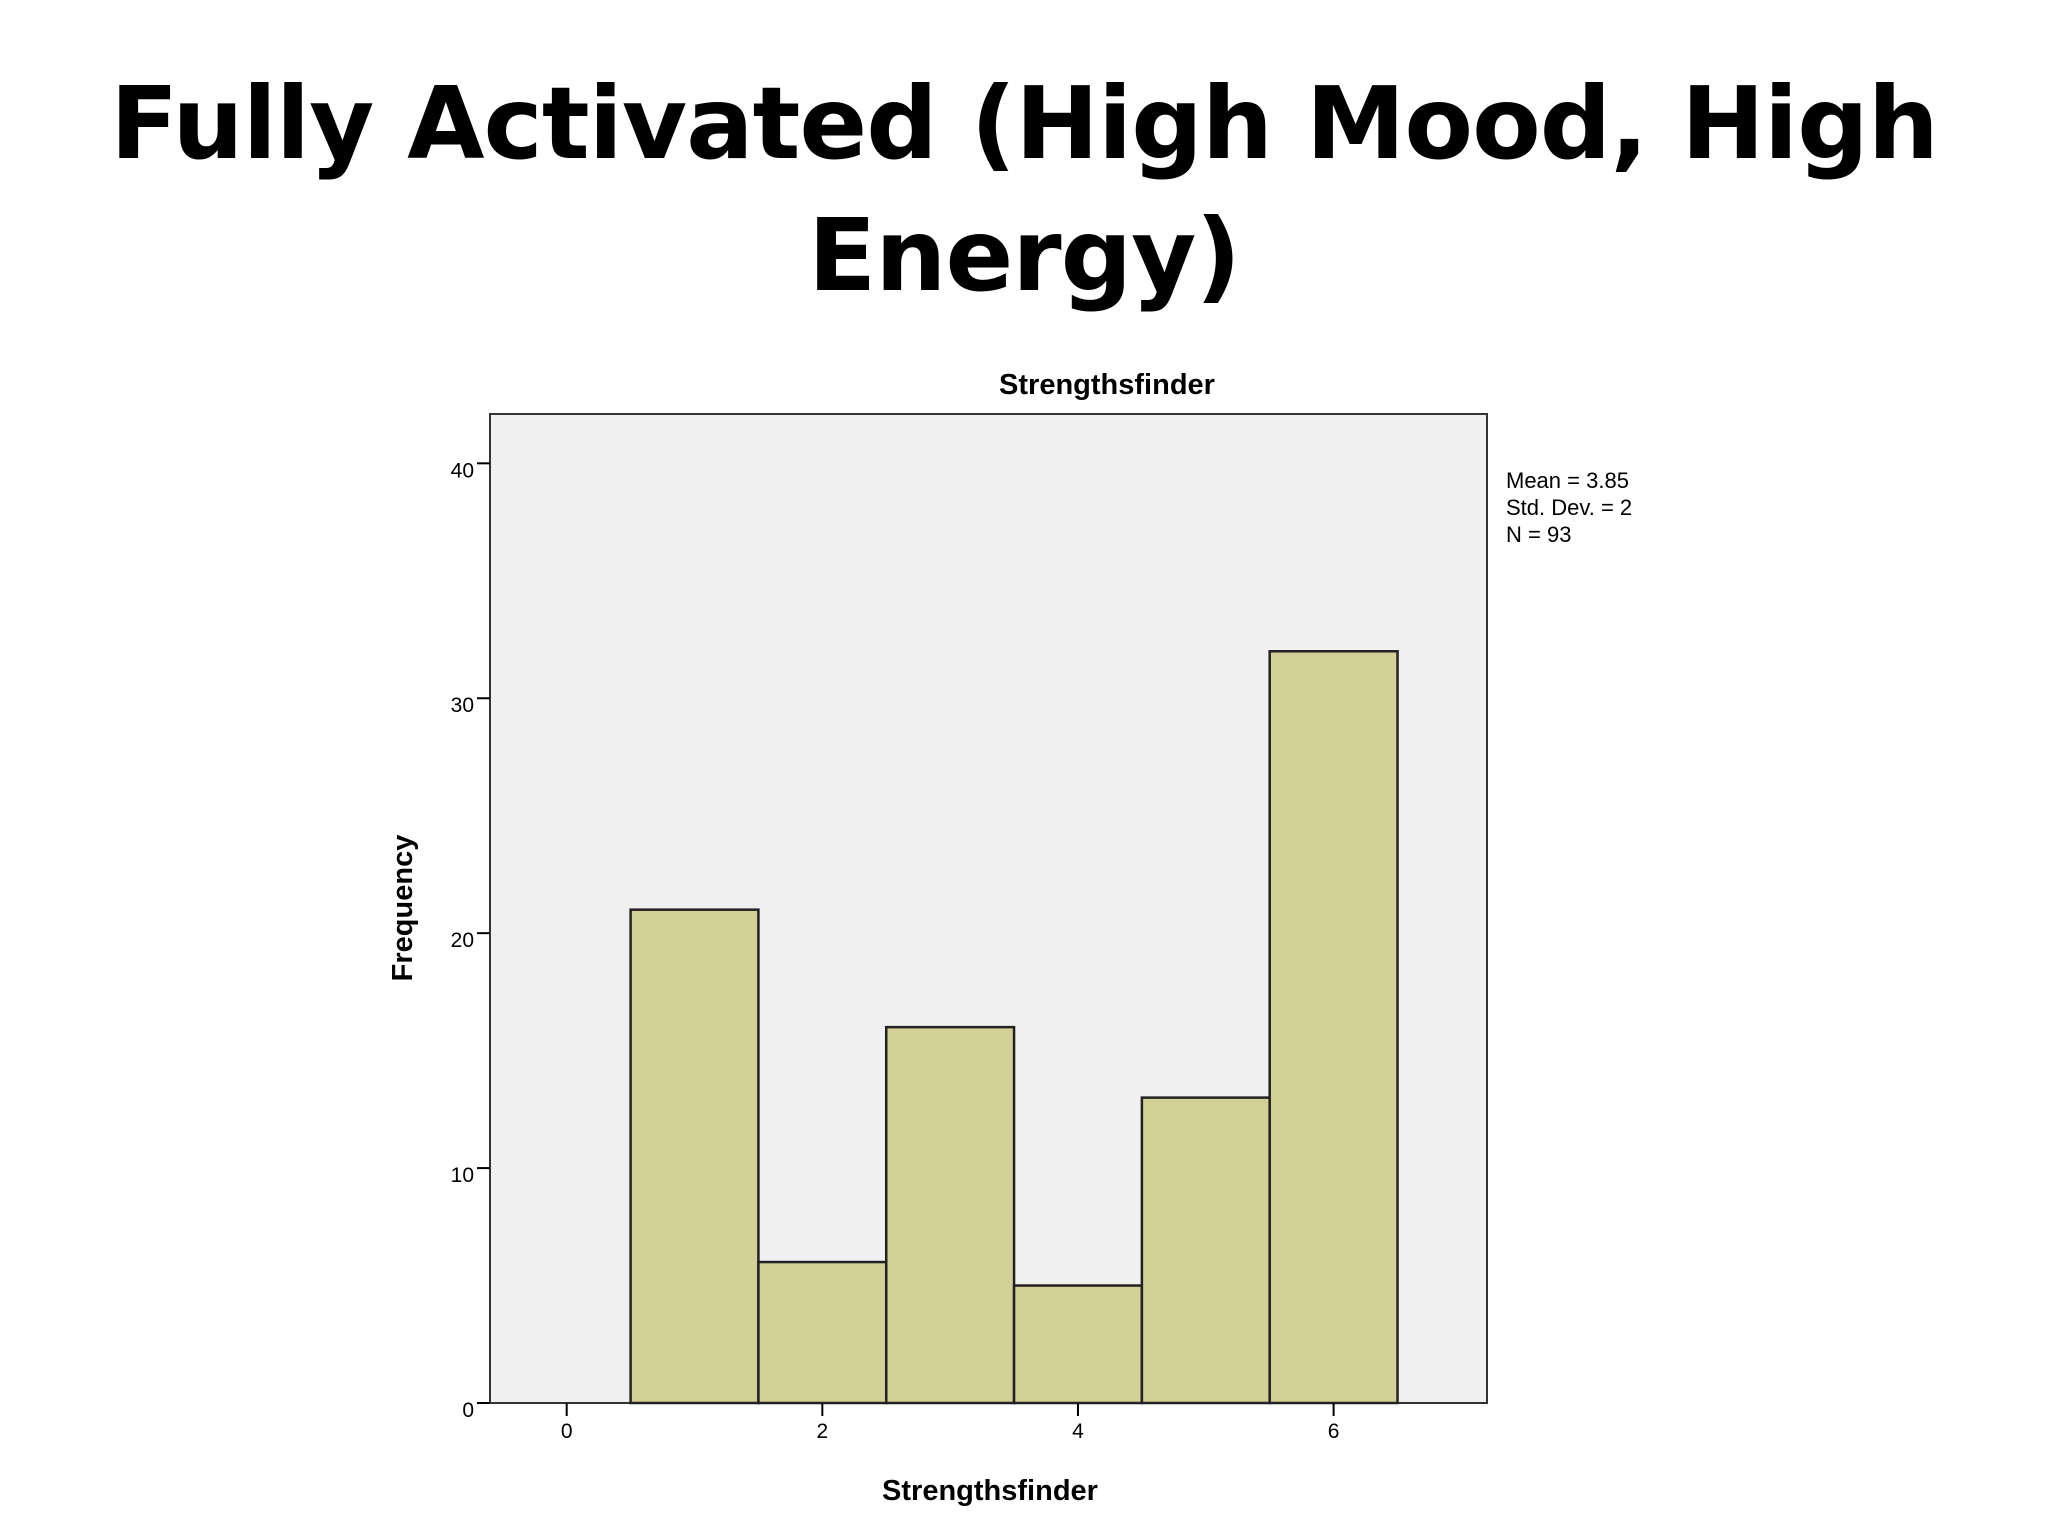 Image resolution: width=2048 pixels, height=1536 pixels. I want to click on stats-line: N = 93, so click(1538, 534).